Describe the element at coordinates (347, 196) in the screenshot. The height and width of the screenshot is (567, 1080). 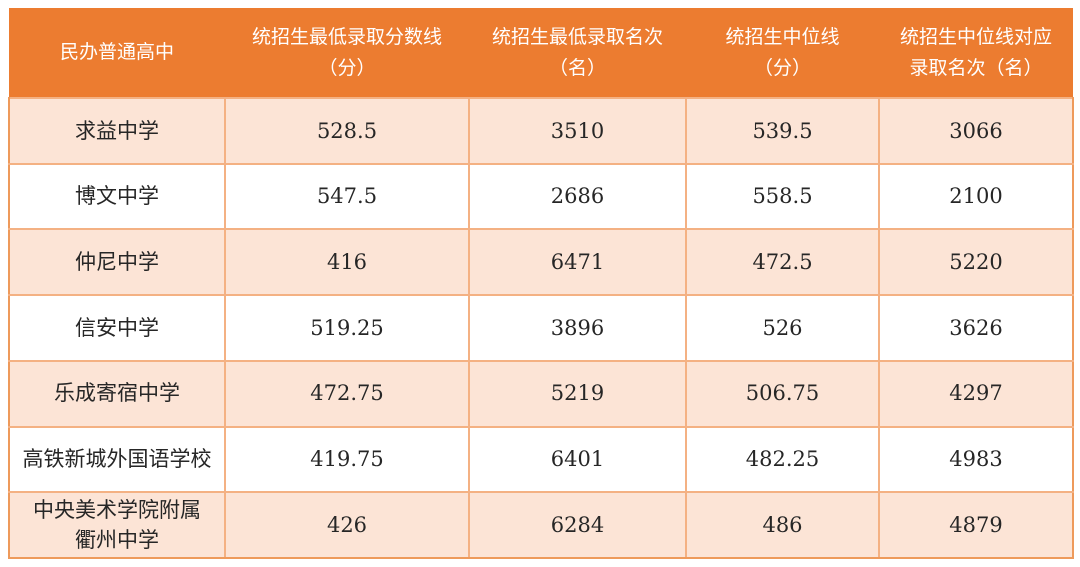
I see `min-score-cell: 547.5` at that location.